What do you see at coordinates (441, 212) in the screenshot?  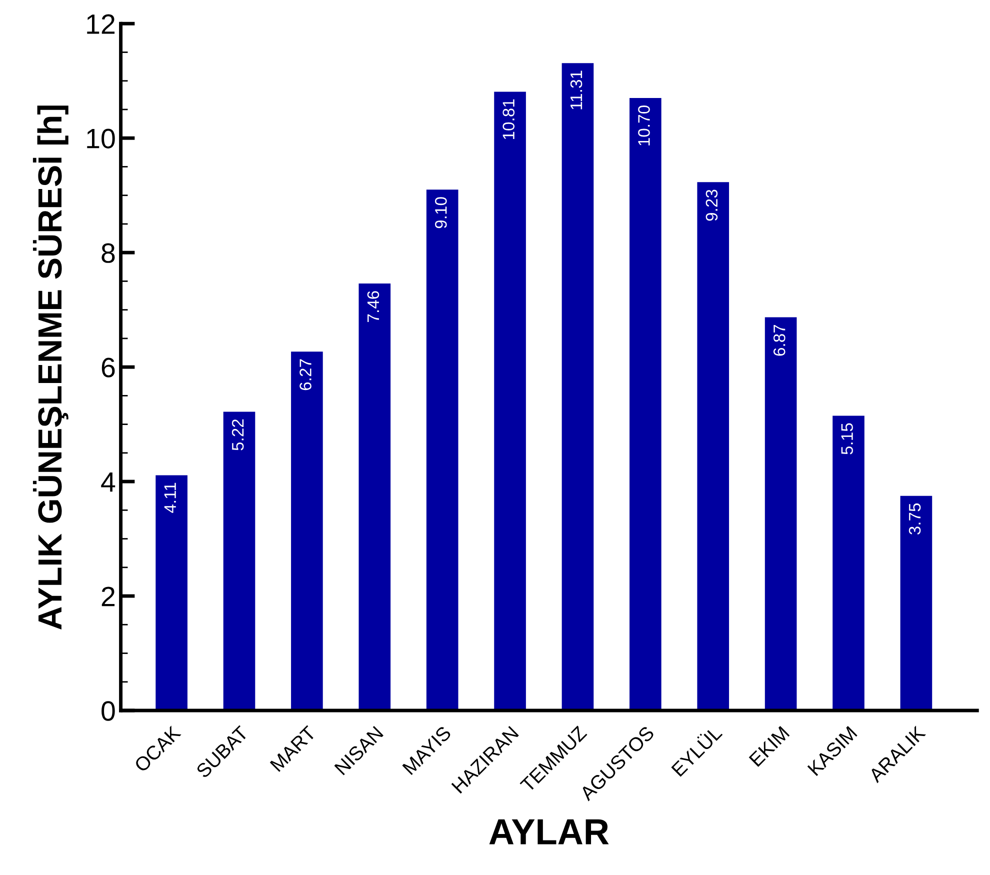 I see `data-label: 9.10` at bounding box center [441, 212].